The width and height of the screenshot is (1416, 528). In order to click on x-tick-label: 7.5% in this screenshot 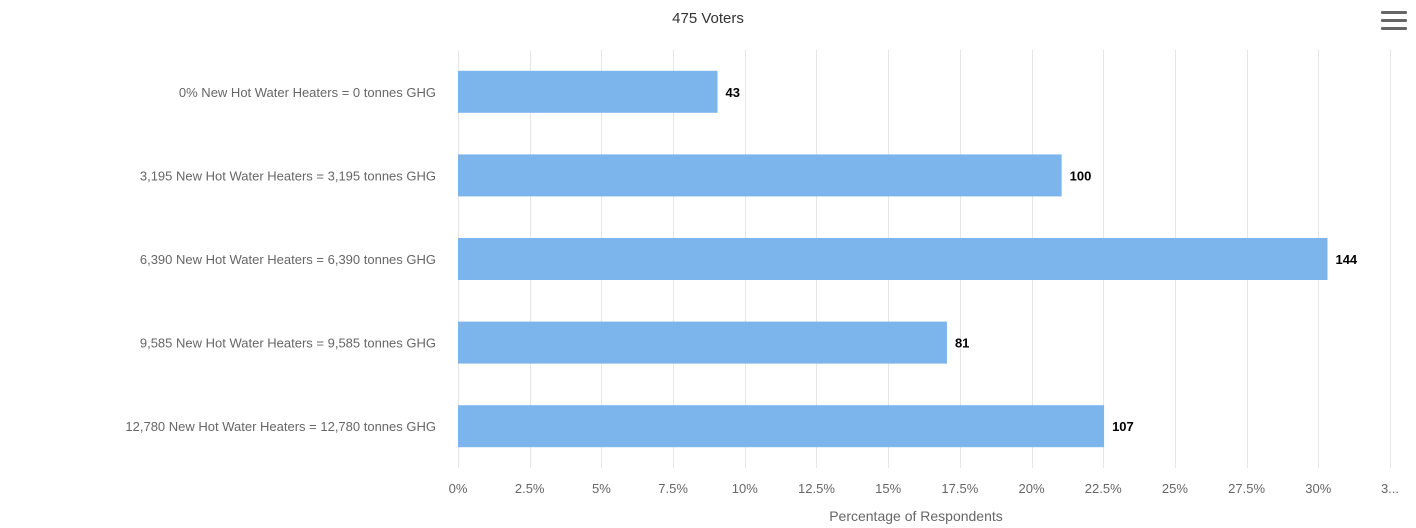, I will do `click(673, 488)`.